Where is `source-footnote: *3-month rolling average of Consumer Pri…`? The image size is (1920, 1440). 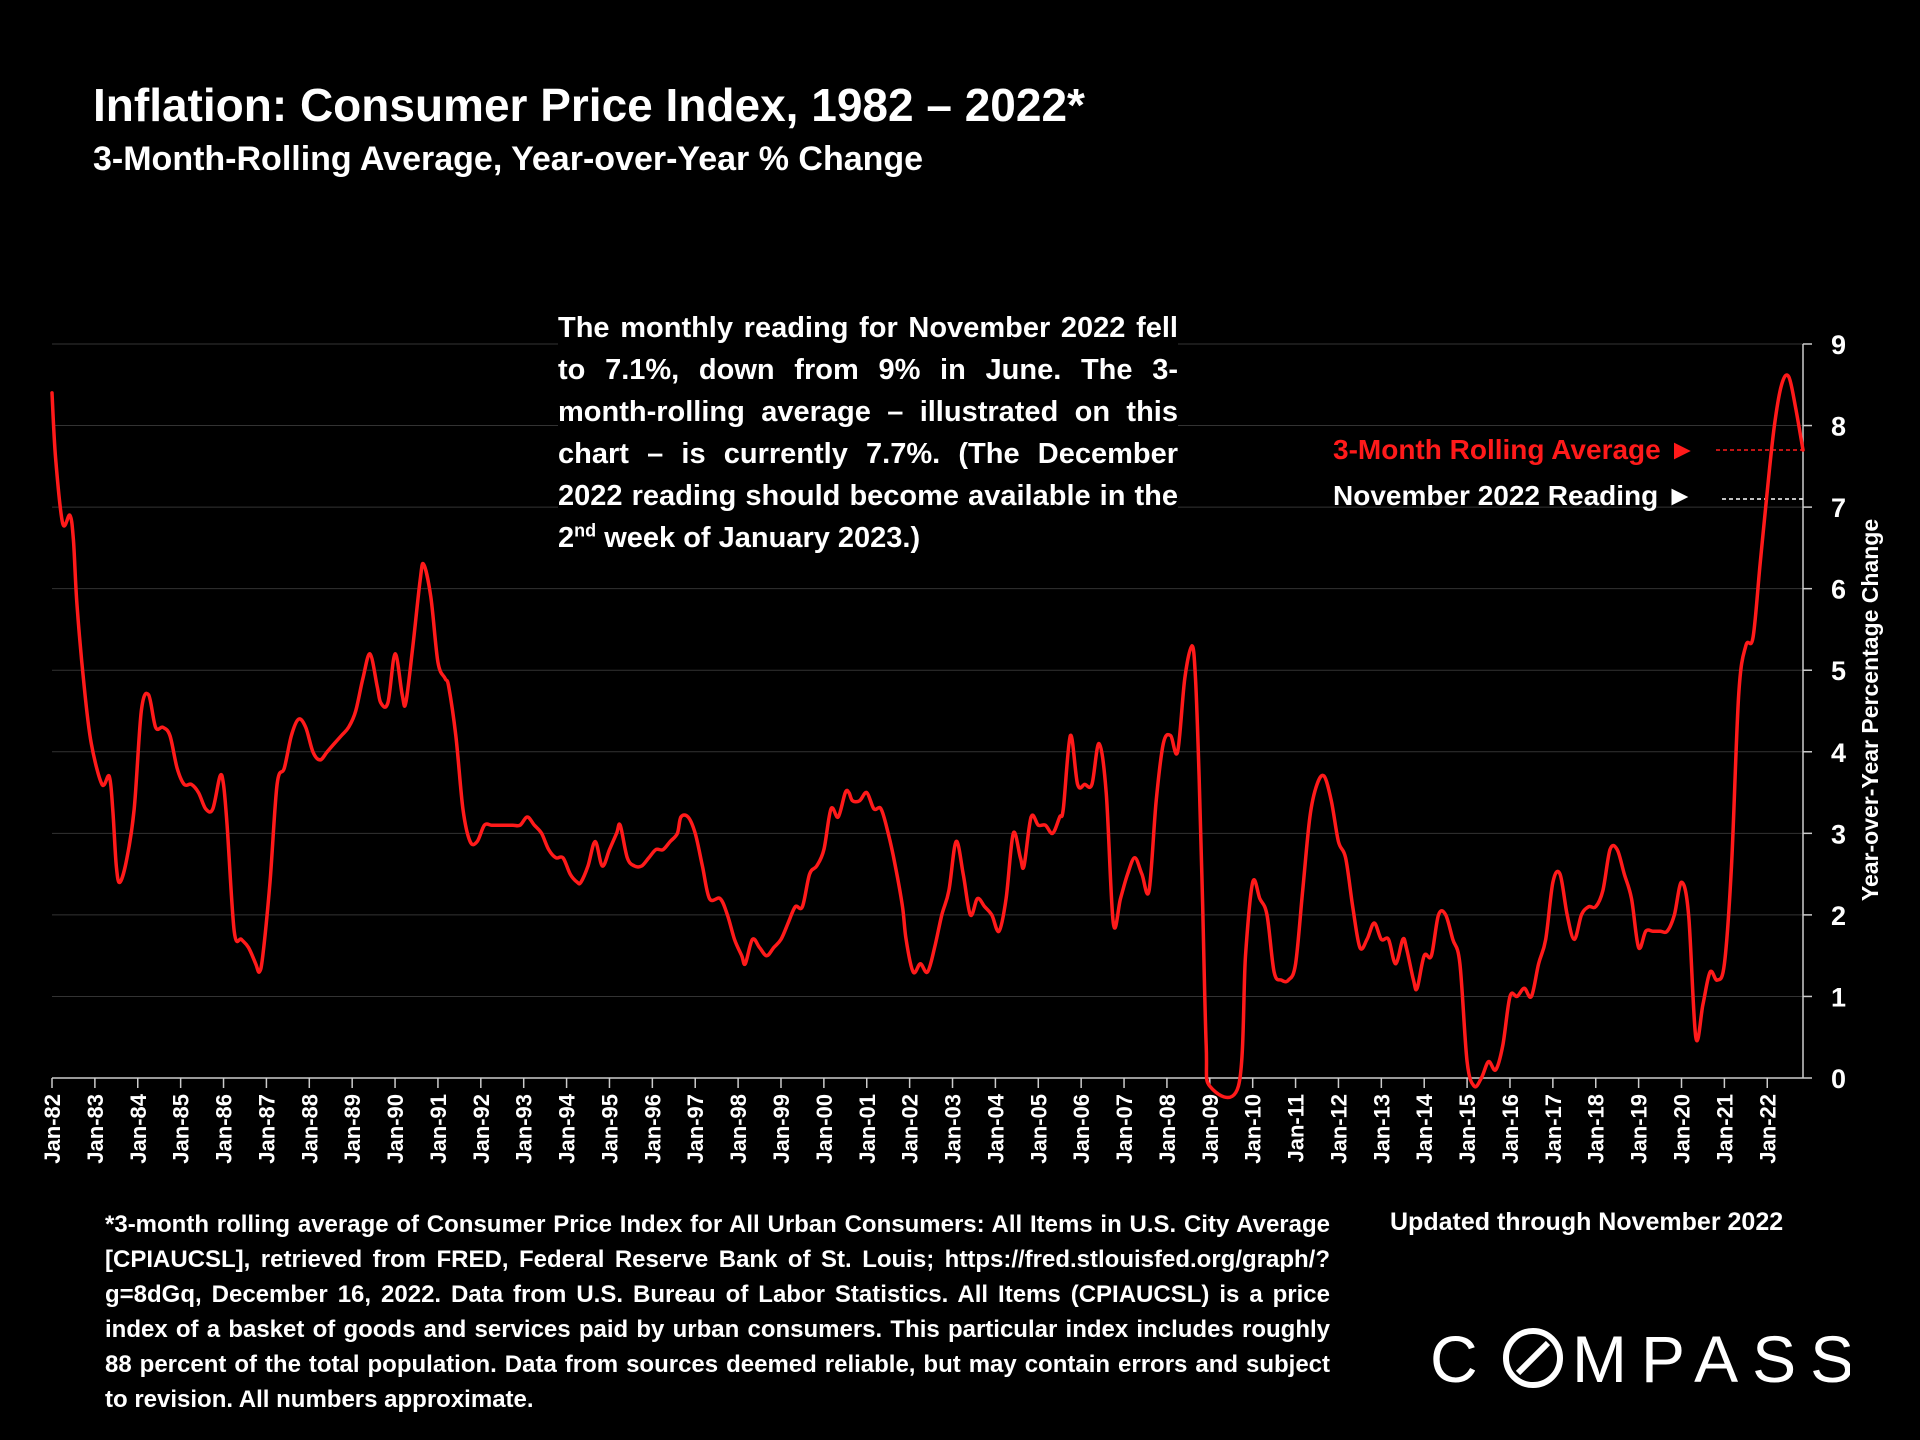 source-footnote: *3-month rolling average of Consumer Pri… is located at coordinates (717, 1312).